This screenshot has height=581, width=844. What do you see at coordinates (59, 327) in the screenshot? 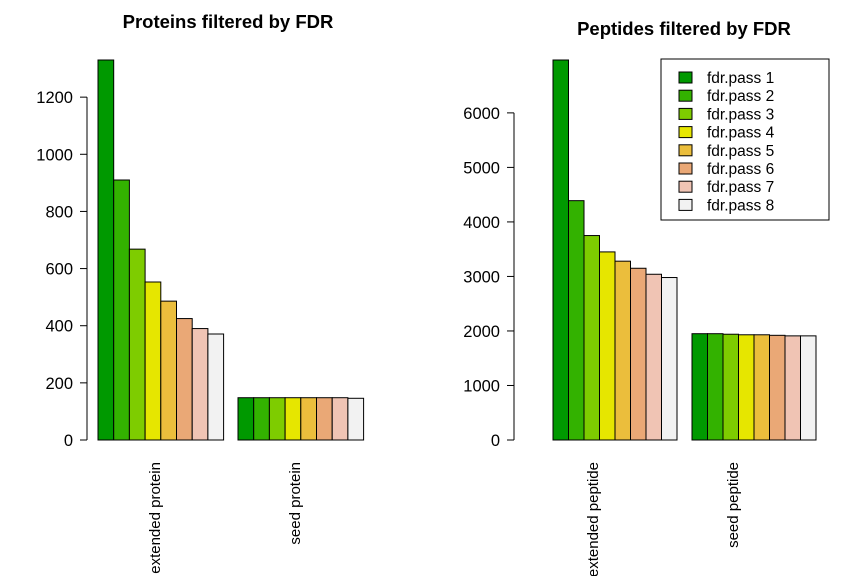
I see `y-tick-label: 400` at bounding box center [59, 327].